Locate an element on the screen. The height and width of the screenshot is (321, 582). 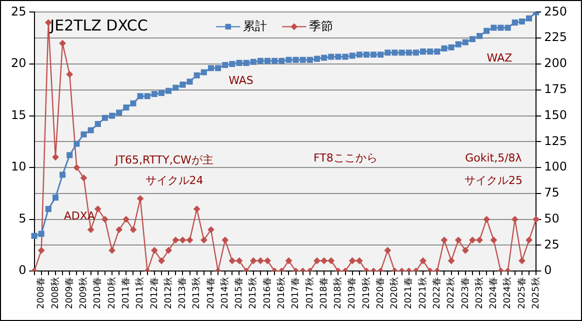
annotation: WAZ is located at coordinates (499, 57).